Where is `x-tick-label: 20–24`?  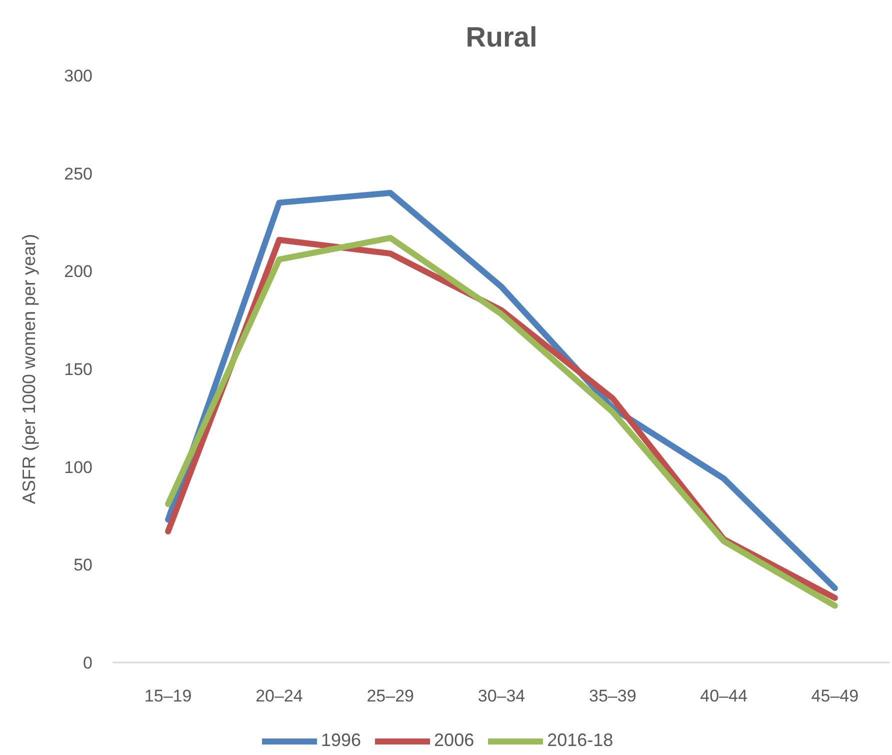
x-tick-label: 20–24 is located at coordinates (279, 696).